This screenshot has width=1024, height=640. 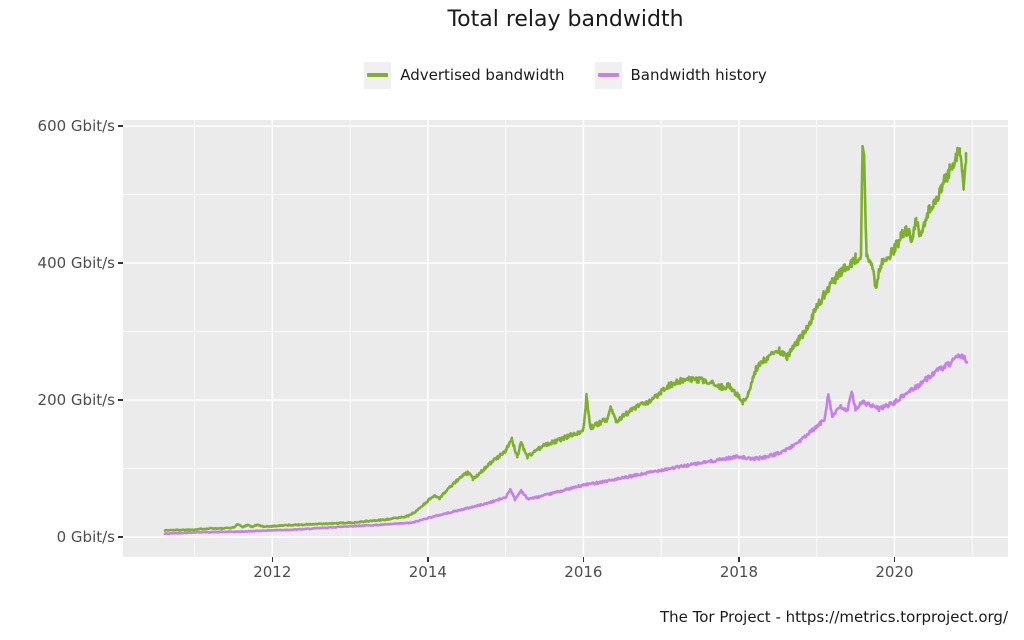 I want to click on x-tick-label: 2018, so click(x=739, y=572).